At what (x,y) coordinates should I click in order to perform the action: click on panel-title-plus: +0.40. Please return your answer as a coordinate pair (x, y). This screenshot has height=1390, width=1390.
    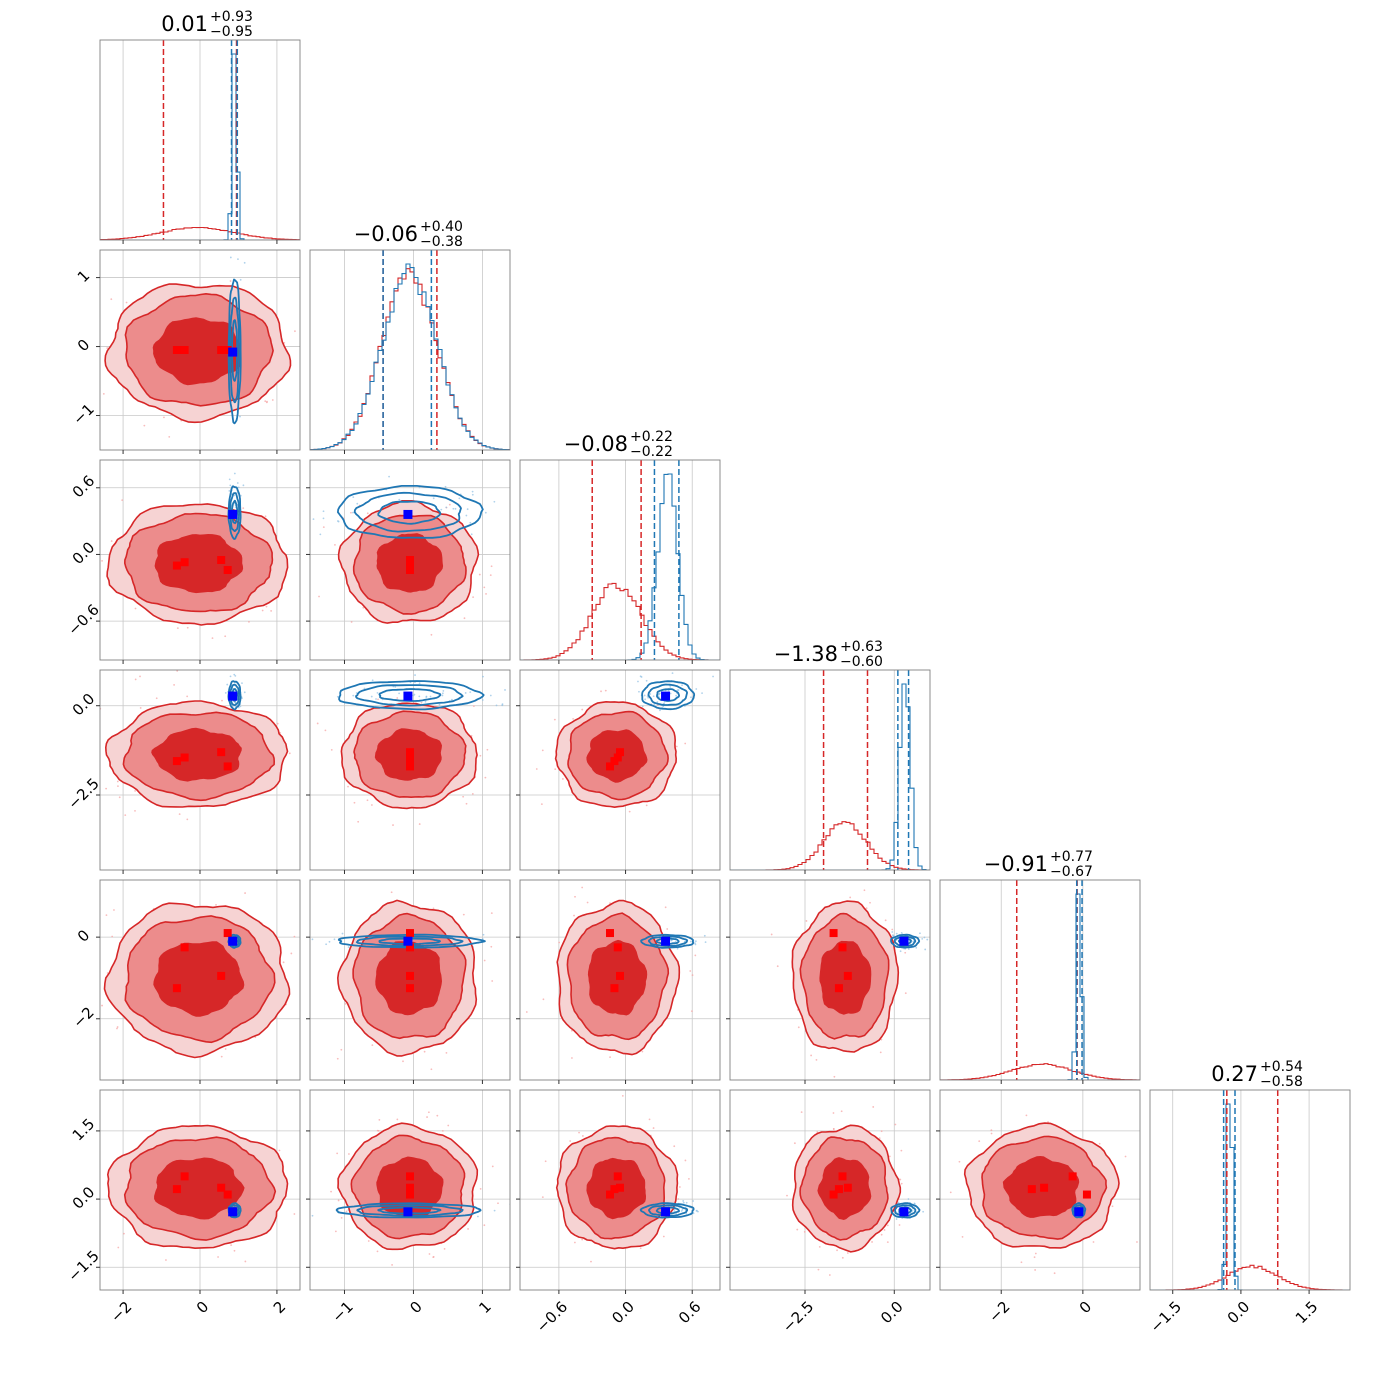
    Looking at the image, I should click on (441, 227).